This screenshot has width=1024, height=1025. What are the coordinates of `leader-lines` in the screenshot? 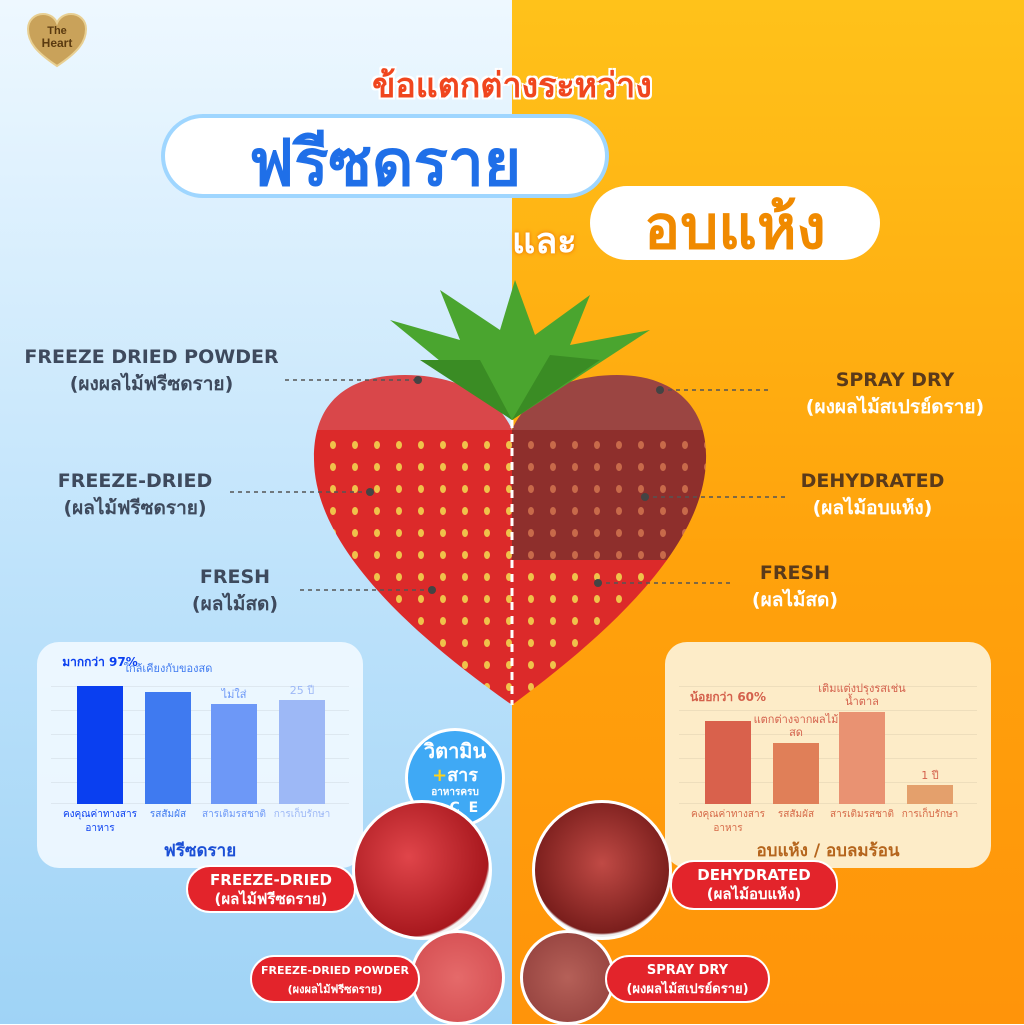 It's located at (507, 485).